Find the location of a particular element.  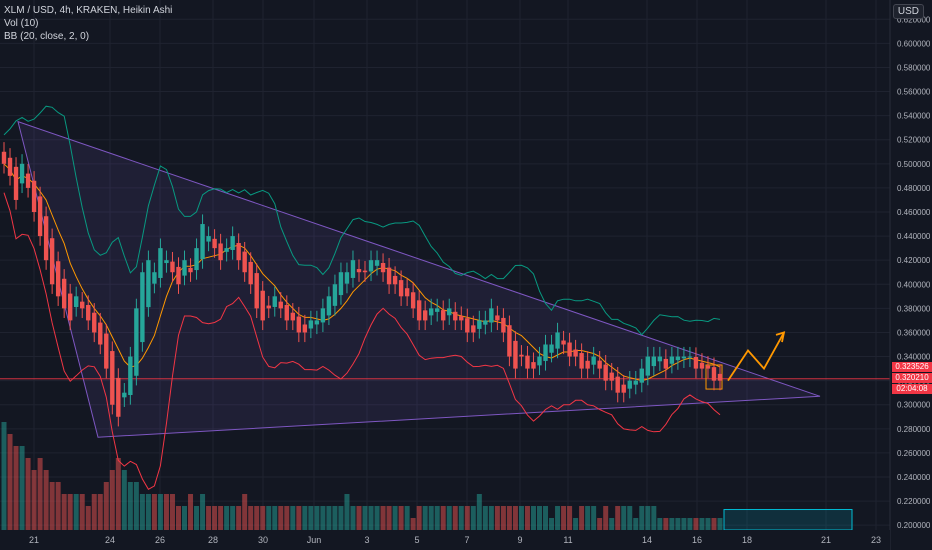

x-tick-label: 9 is located at coordinates (519, 540).